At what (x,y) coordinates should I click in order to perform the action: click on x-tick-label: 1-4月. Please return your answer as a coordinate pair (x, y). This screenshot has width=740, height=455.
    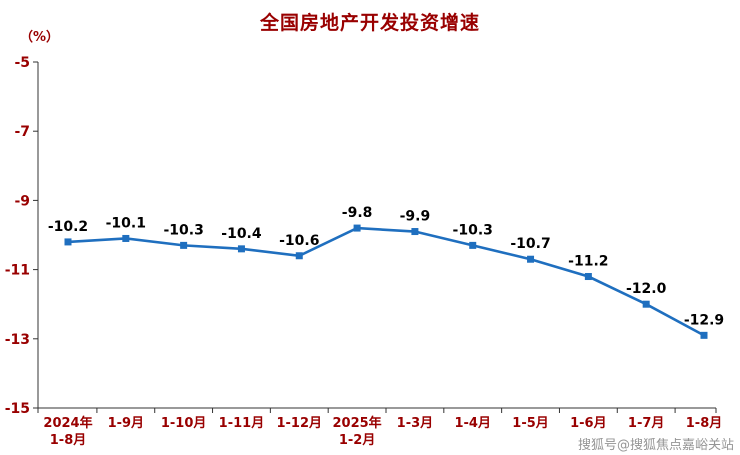
    Looking at the image, I should click on (472, 423).